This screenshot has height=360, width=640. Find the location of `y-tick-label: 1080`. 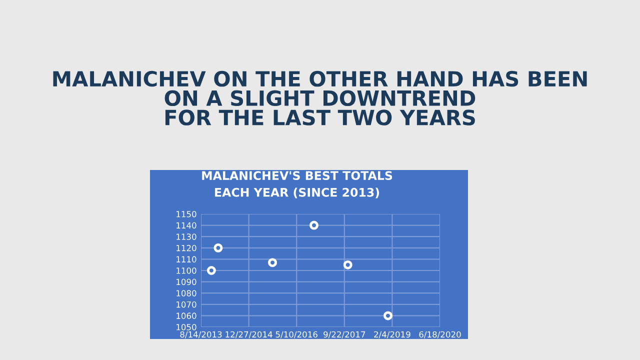

y-tick-label: 1080 is located at coordinates (186, 293).